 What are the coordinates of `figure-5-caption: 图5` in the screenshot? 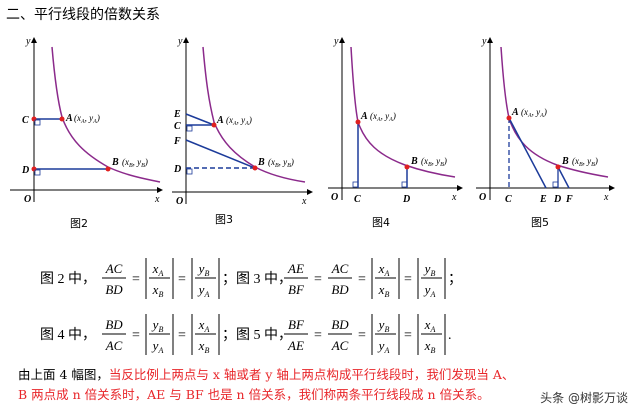 It's located at (540, 222).